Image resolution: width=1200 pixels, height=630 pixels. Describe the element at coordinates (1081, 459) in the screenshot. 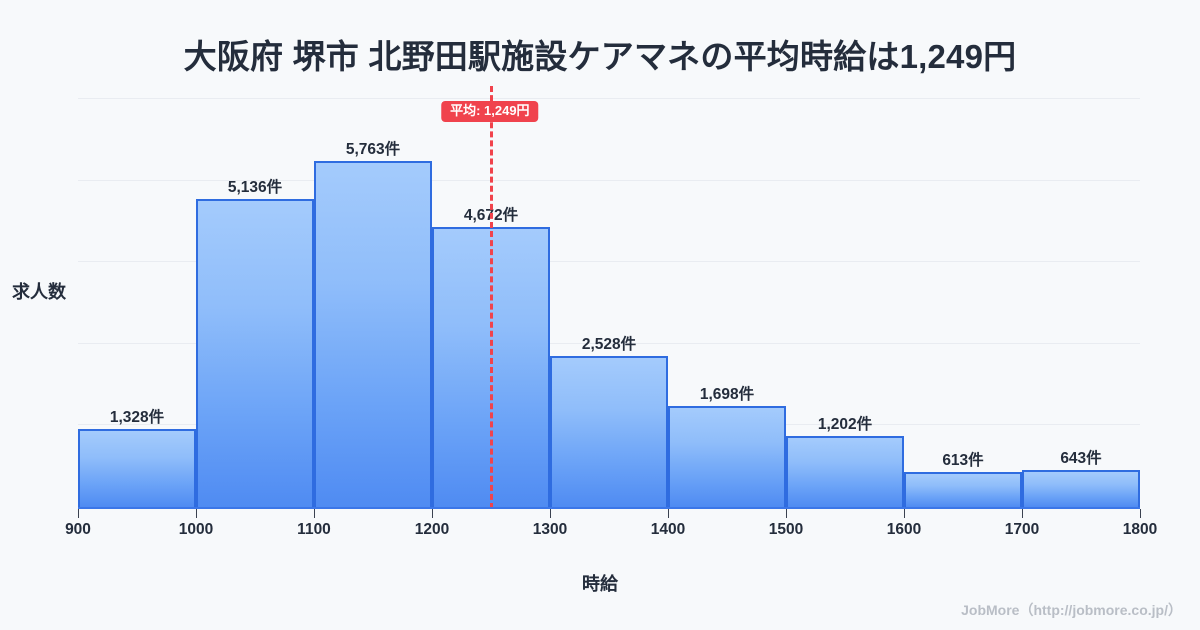

I see `bar-value-label: 643件` at that location.